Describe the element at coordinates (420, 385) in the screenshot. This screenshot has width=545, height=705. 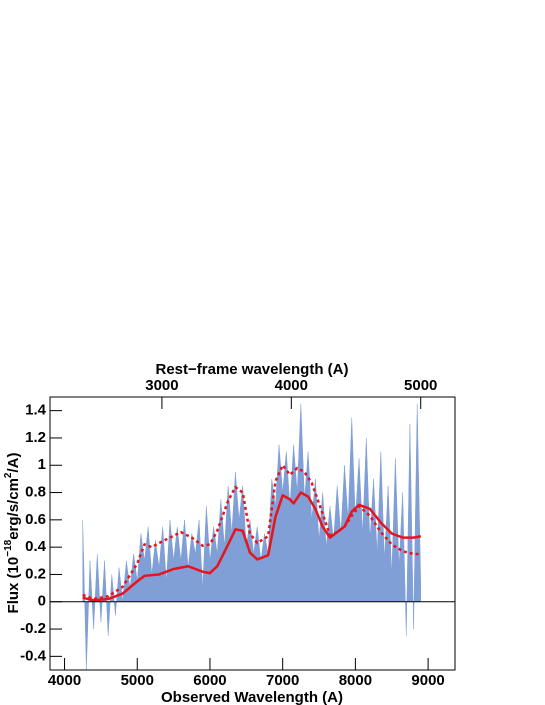
I see `x2-tick-label: 5000` at that location.